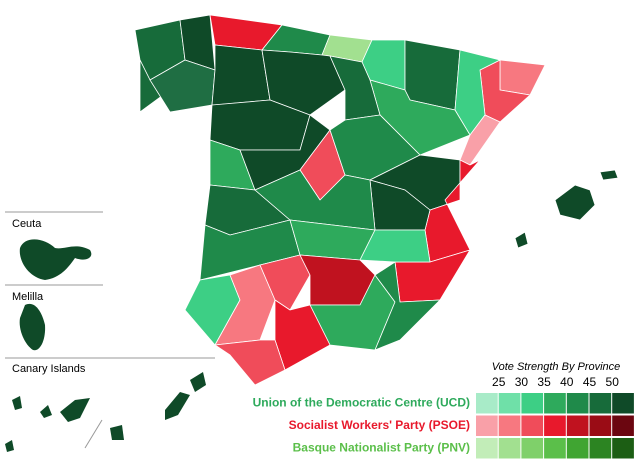  Describe the element at coordinates (567, 382) in the screenshot. I see `legend-scale-label: 40` at that location.